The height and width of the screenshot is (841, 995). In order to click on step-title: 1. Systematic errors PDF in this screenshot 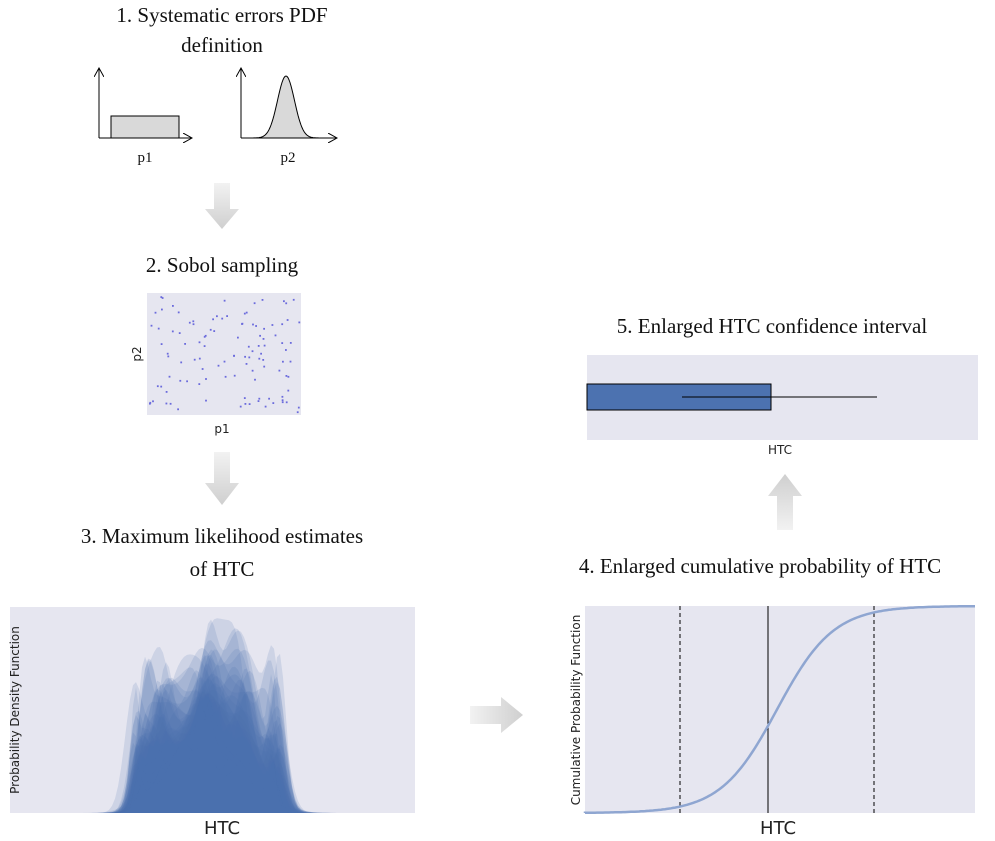, I will do `click(221, 15)`.